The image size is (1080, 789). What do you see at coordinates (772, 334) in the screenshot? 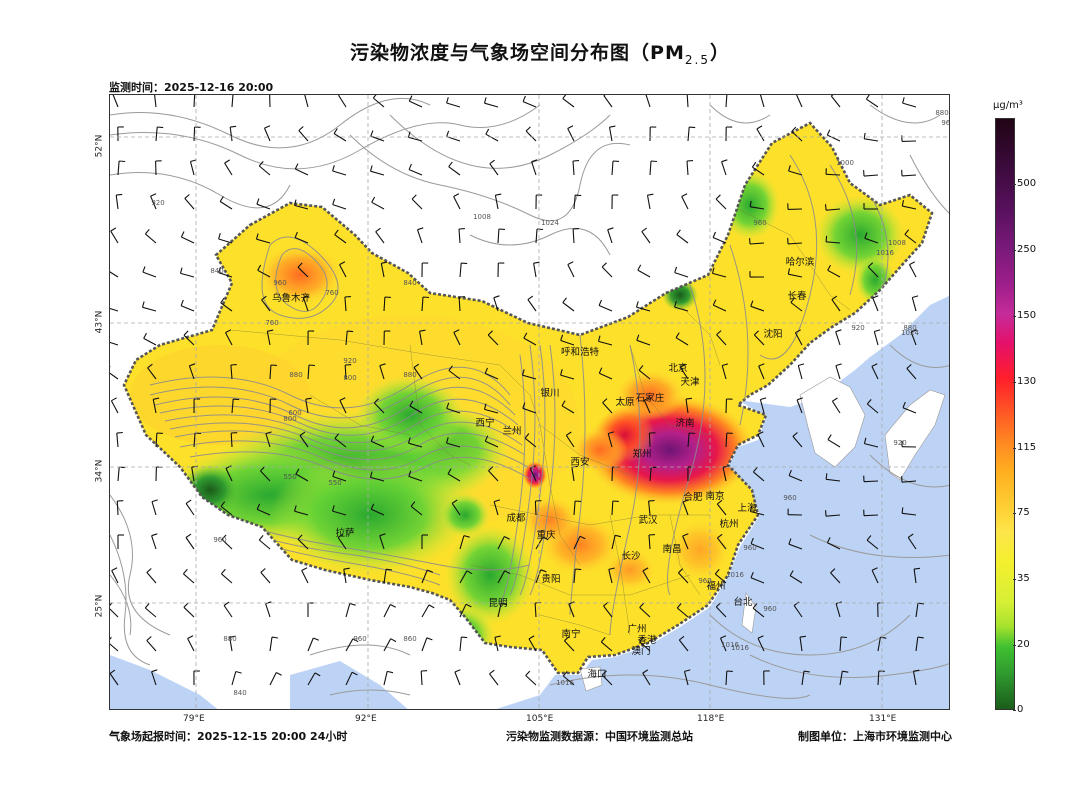
I see `city-label: 沈阳` at bounding box center [772, 334].